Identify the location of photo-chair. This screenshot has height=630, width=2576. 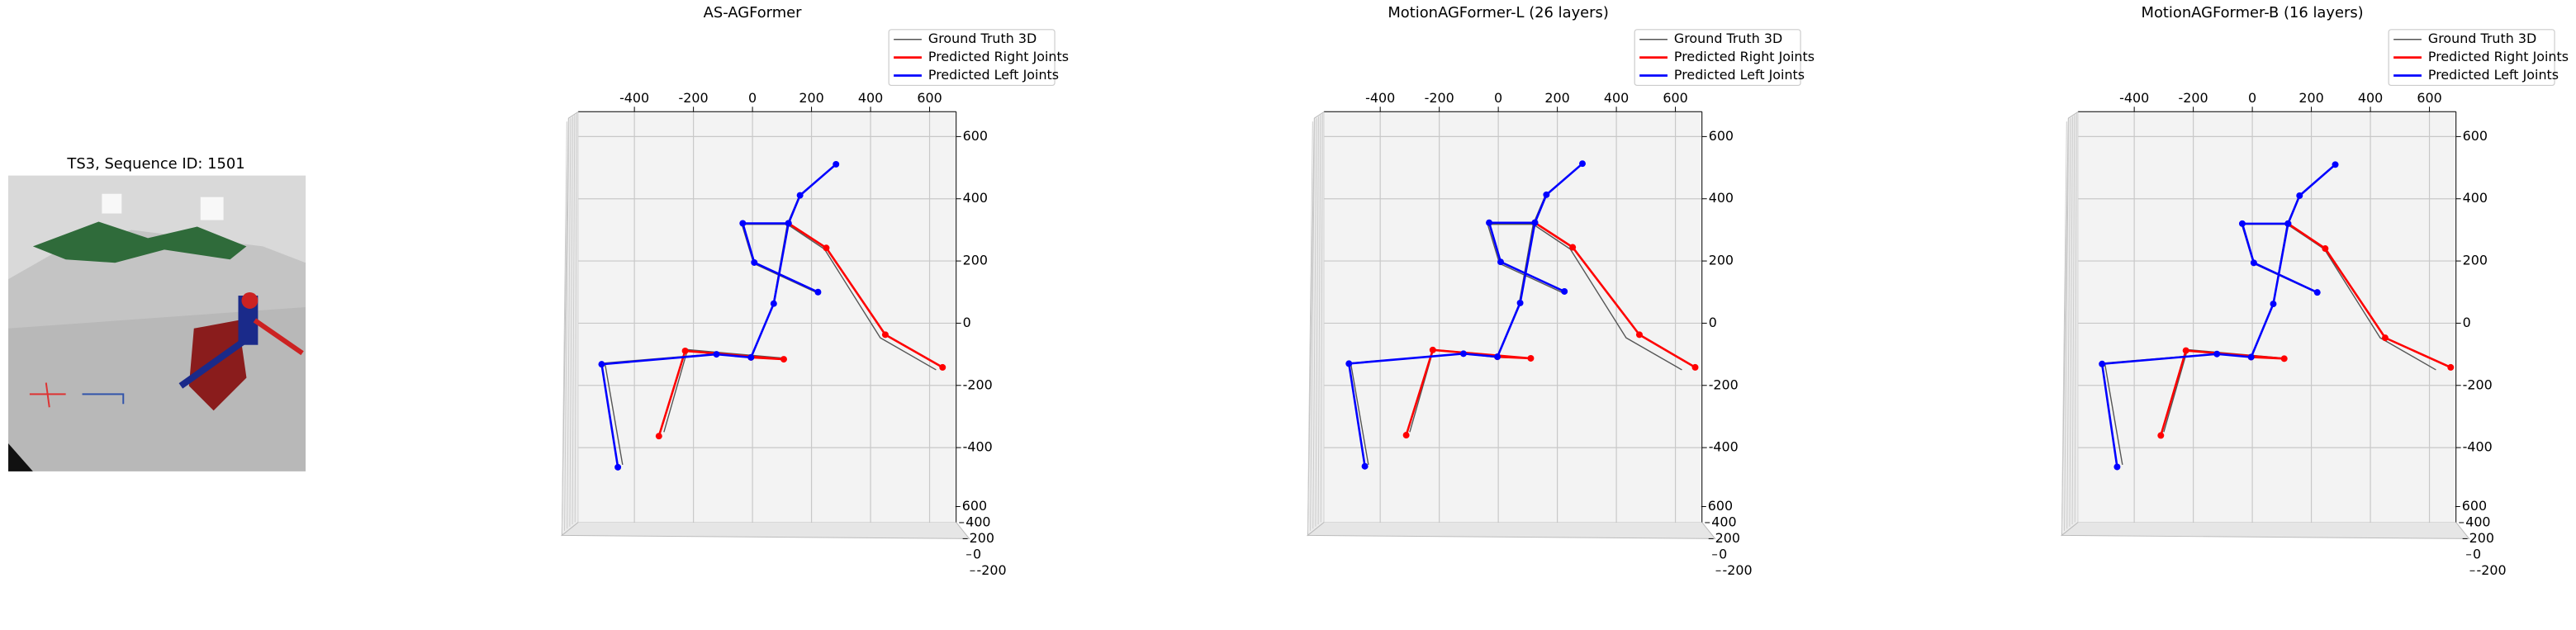
(217, 365).